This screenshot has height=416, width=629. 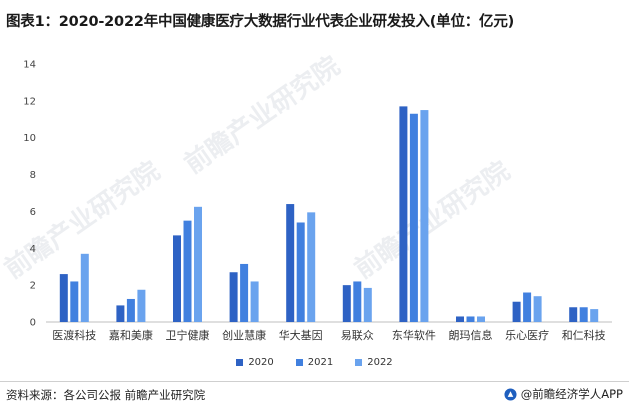 I want to click on y-tick-label: 0, so click(x=33, y=323).